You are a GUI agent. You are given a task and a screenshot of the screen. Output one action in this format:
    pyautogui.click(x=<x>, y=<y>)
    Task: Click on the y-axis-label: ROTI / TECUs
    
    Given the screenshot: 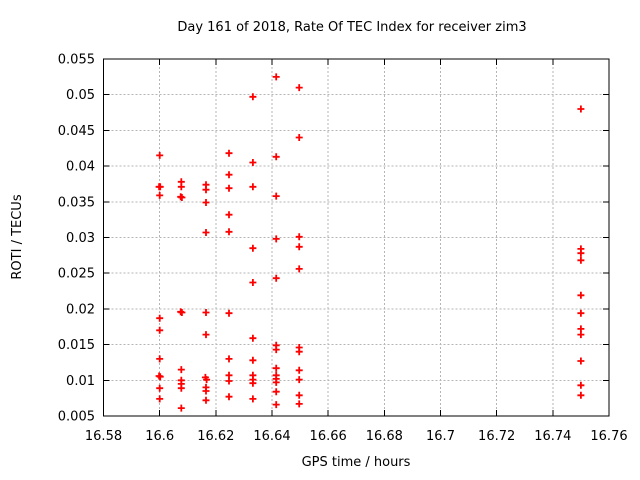 What is the action you would take?
    pyautogui.click(x=17, y=236)
    